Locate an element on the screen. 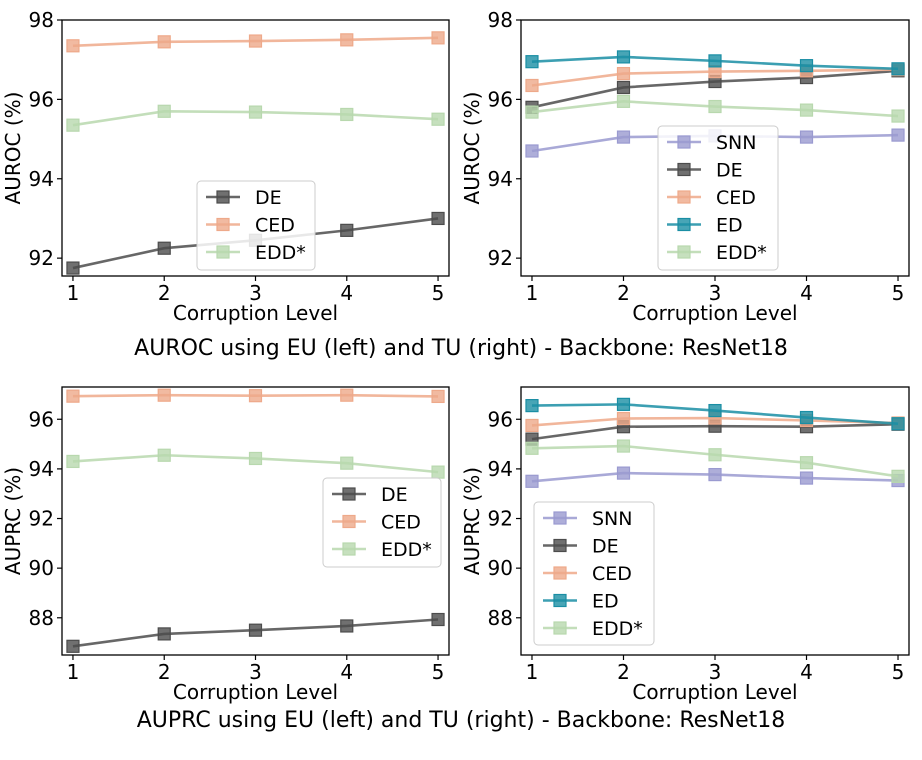  y-axis-label: AUROC (%) is located at coordinates (472, 148).